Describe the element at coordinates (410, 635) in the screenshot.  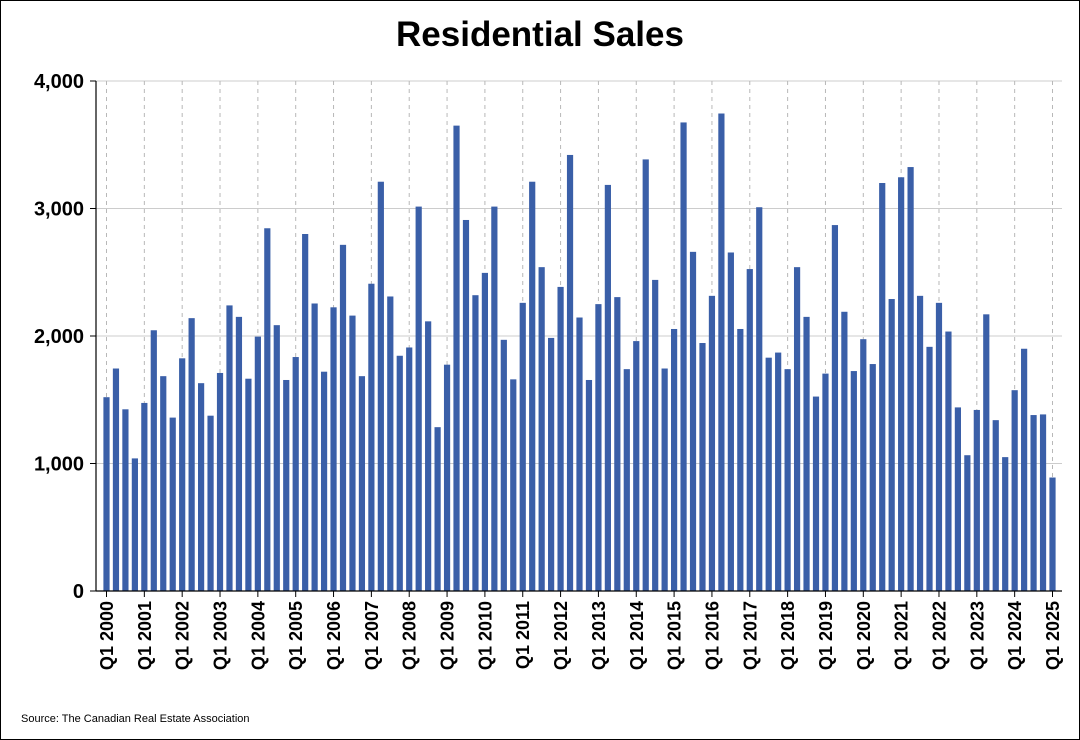
I see `x-tick-label: Q1 2008` at that location.